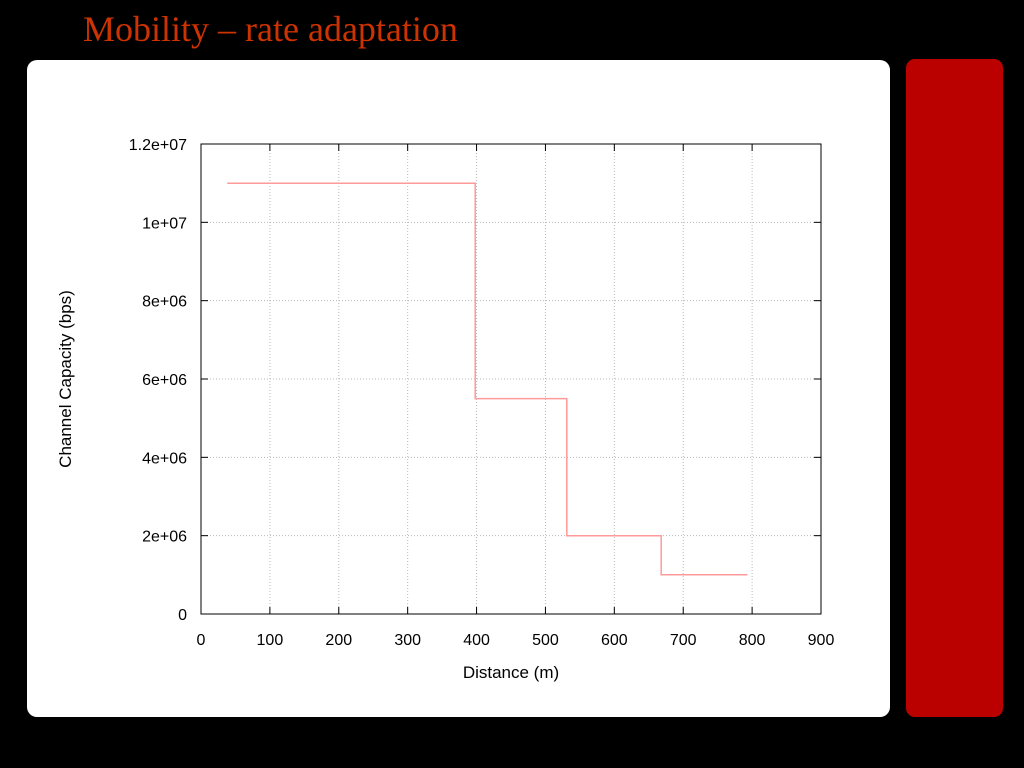 The width and height of the screenshot is (1024, 768). Describe the element at coordinates (182, 615) in the screenshot. I see `y-tick-label: 0` at that location.